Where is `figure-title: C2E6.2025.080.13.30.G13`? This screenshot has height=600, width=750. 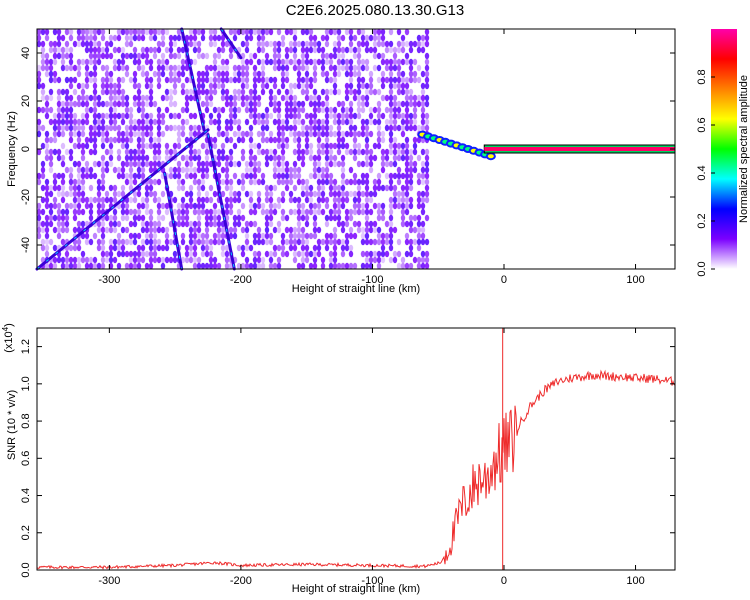 figure-title: C2E6.2025.080.13.30.G13 is located at coordinates (375, 10).